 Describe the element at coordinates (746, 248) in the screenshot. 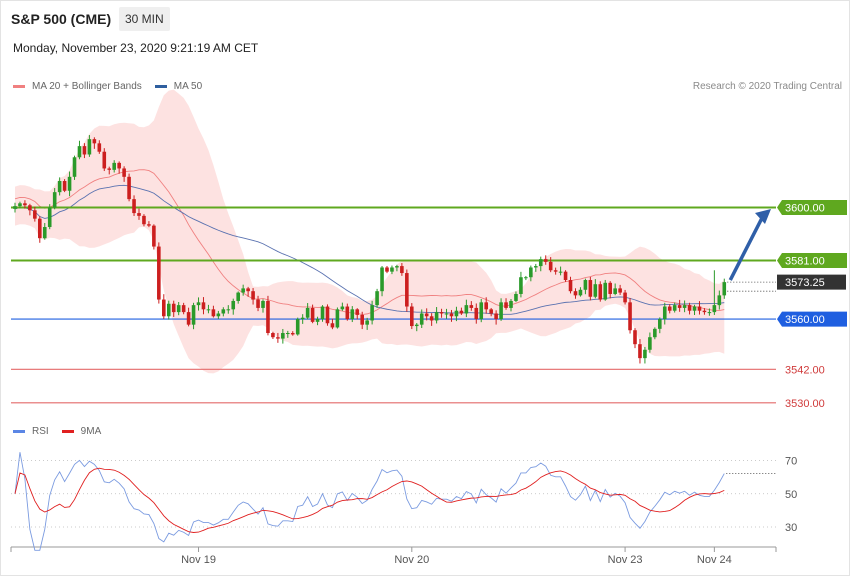

I see `forecast-arrow` at that location.